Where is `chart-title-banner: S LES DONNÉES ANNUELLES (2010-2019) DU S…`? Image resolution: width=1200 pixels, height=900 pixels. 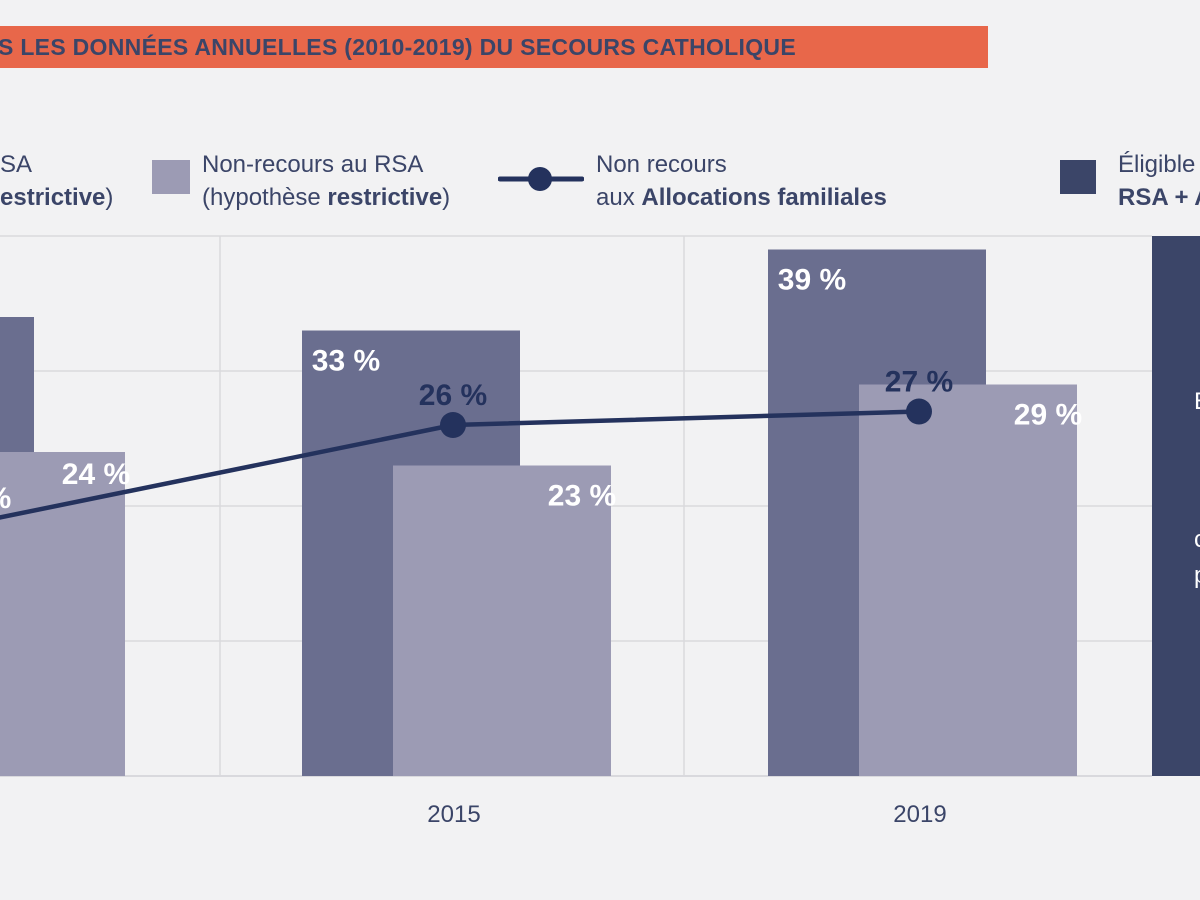 chart-title-banner: S LES DONNÉES ANNUELLES (2010-2019) DU S… is located at coordinates (494, 47).